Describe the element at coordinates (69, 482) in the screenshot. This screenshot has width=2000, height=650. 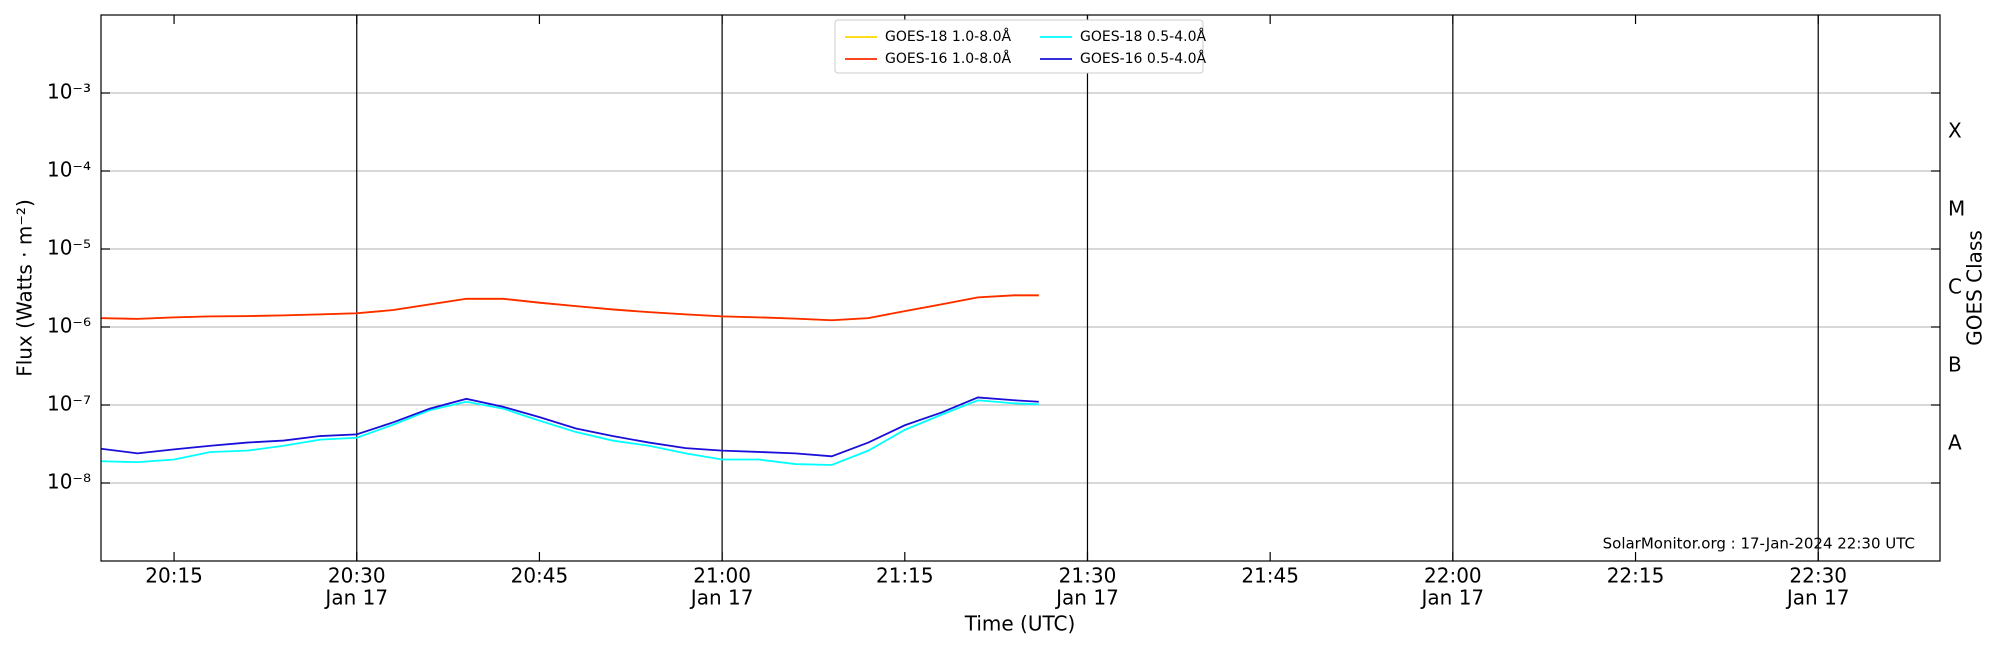
I see `y-tick-label: 10⁻⁸` at that location.